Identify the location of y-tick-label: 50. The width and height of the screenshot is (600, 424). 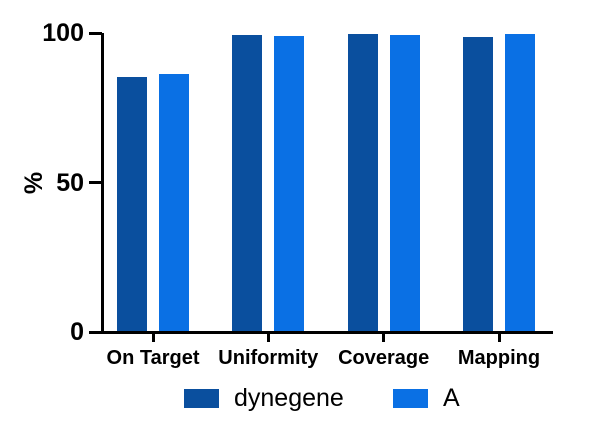
(70, 182).